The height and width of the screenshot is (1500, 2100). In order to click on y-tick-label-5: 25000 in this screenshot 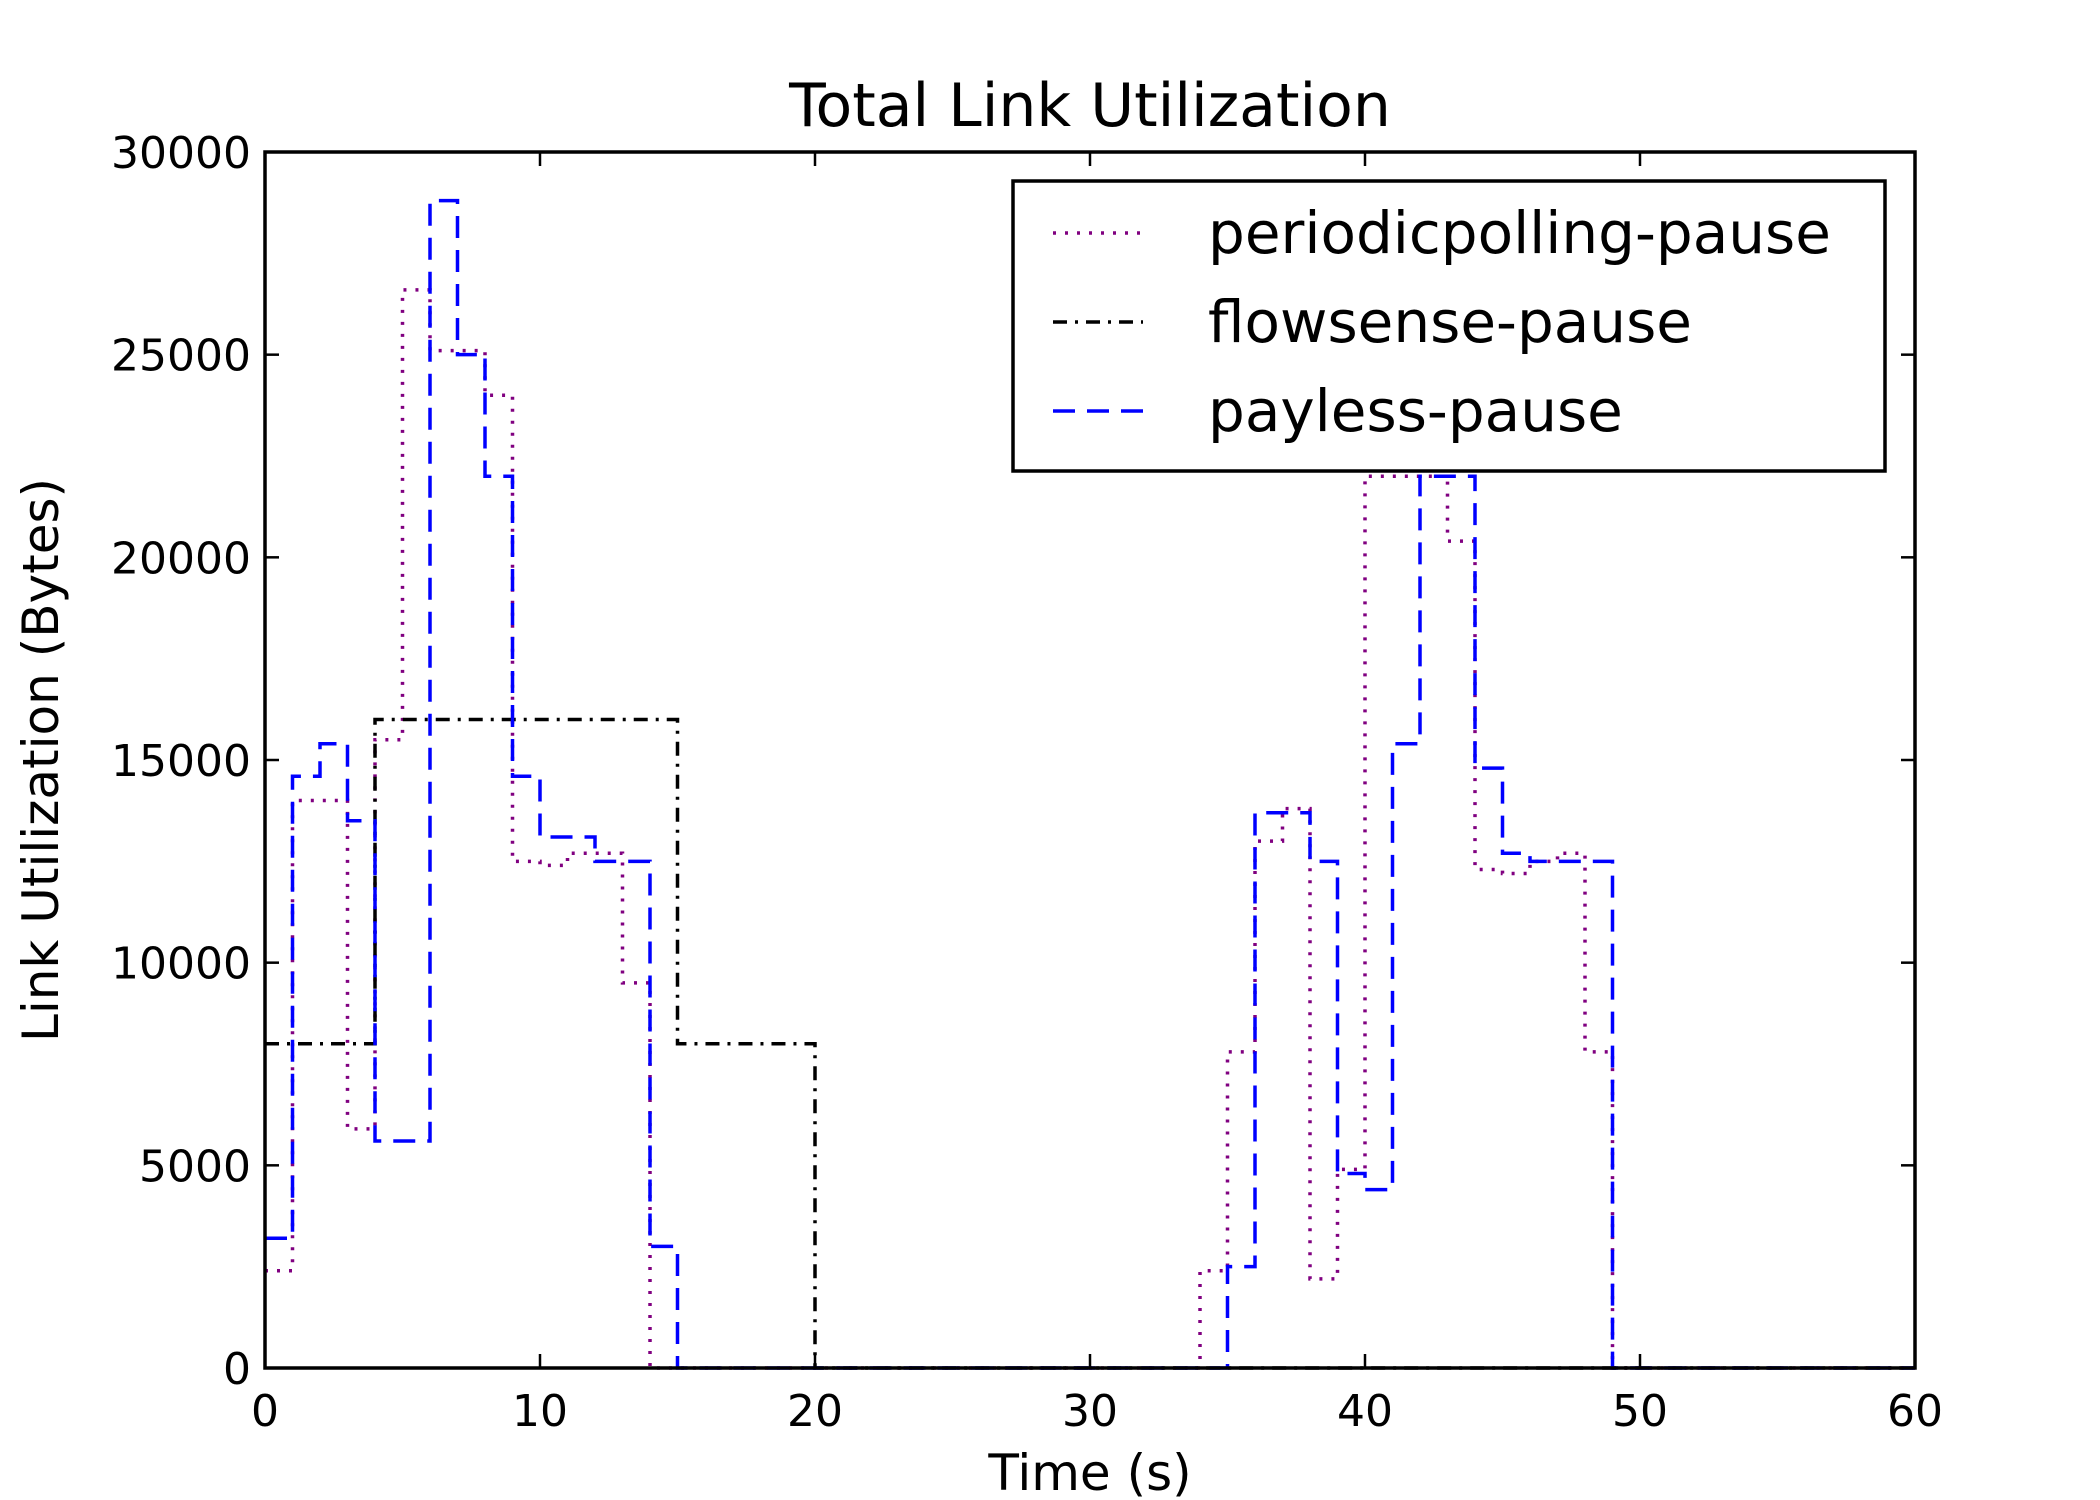, I will do `click(181, 356)`.